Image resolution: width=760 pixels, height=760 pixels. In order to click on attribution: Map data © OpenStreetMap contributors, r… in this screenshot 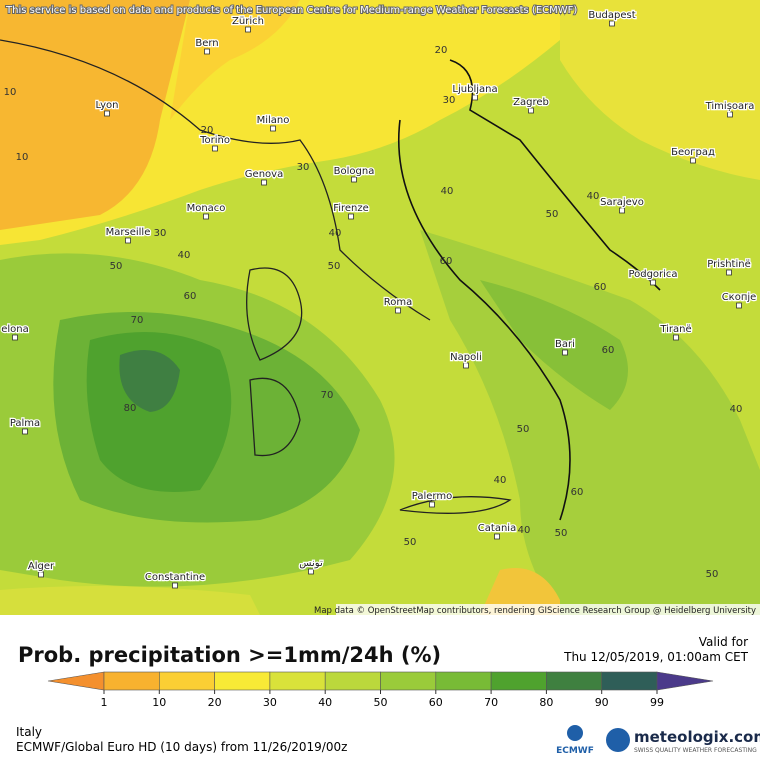, I will do `click(535, 611)`.